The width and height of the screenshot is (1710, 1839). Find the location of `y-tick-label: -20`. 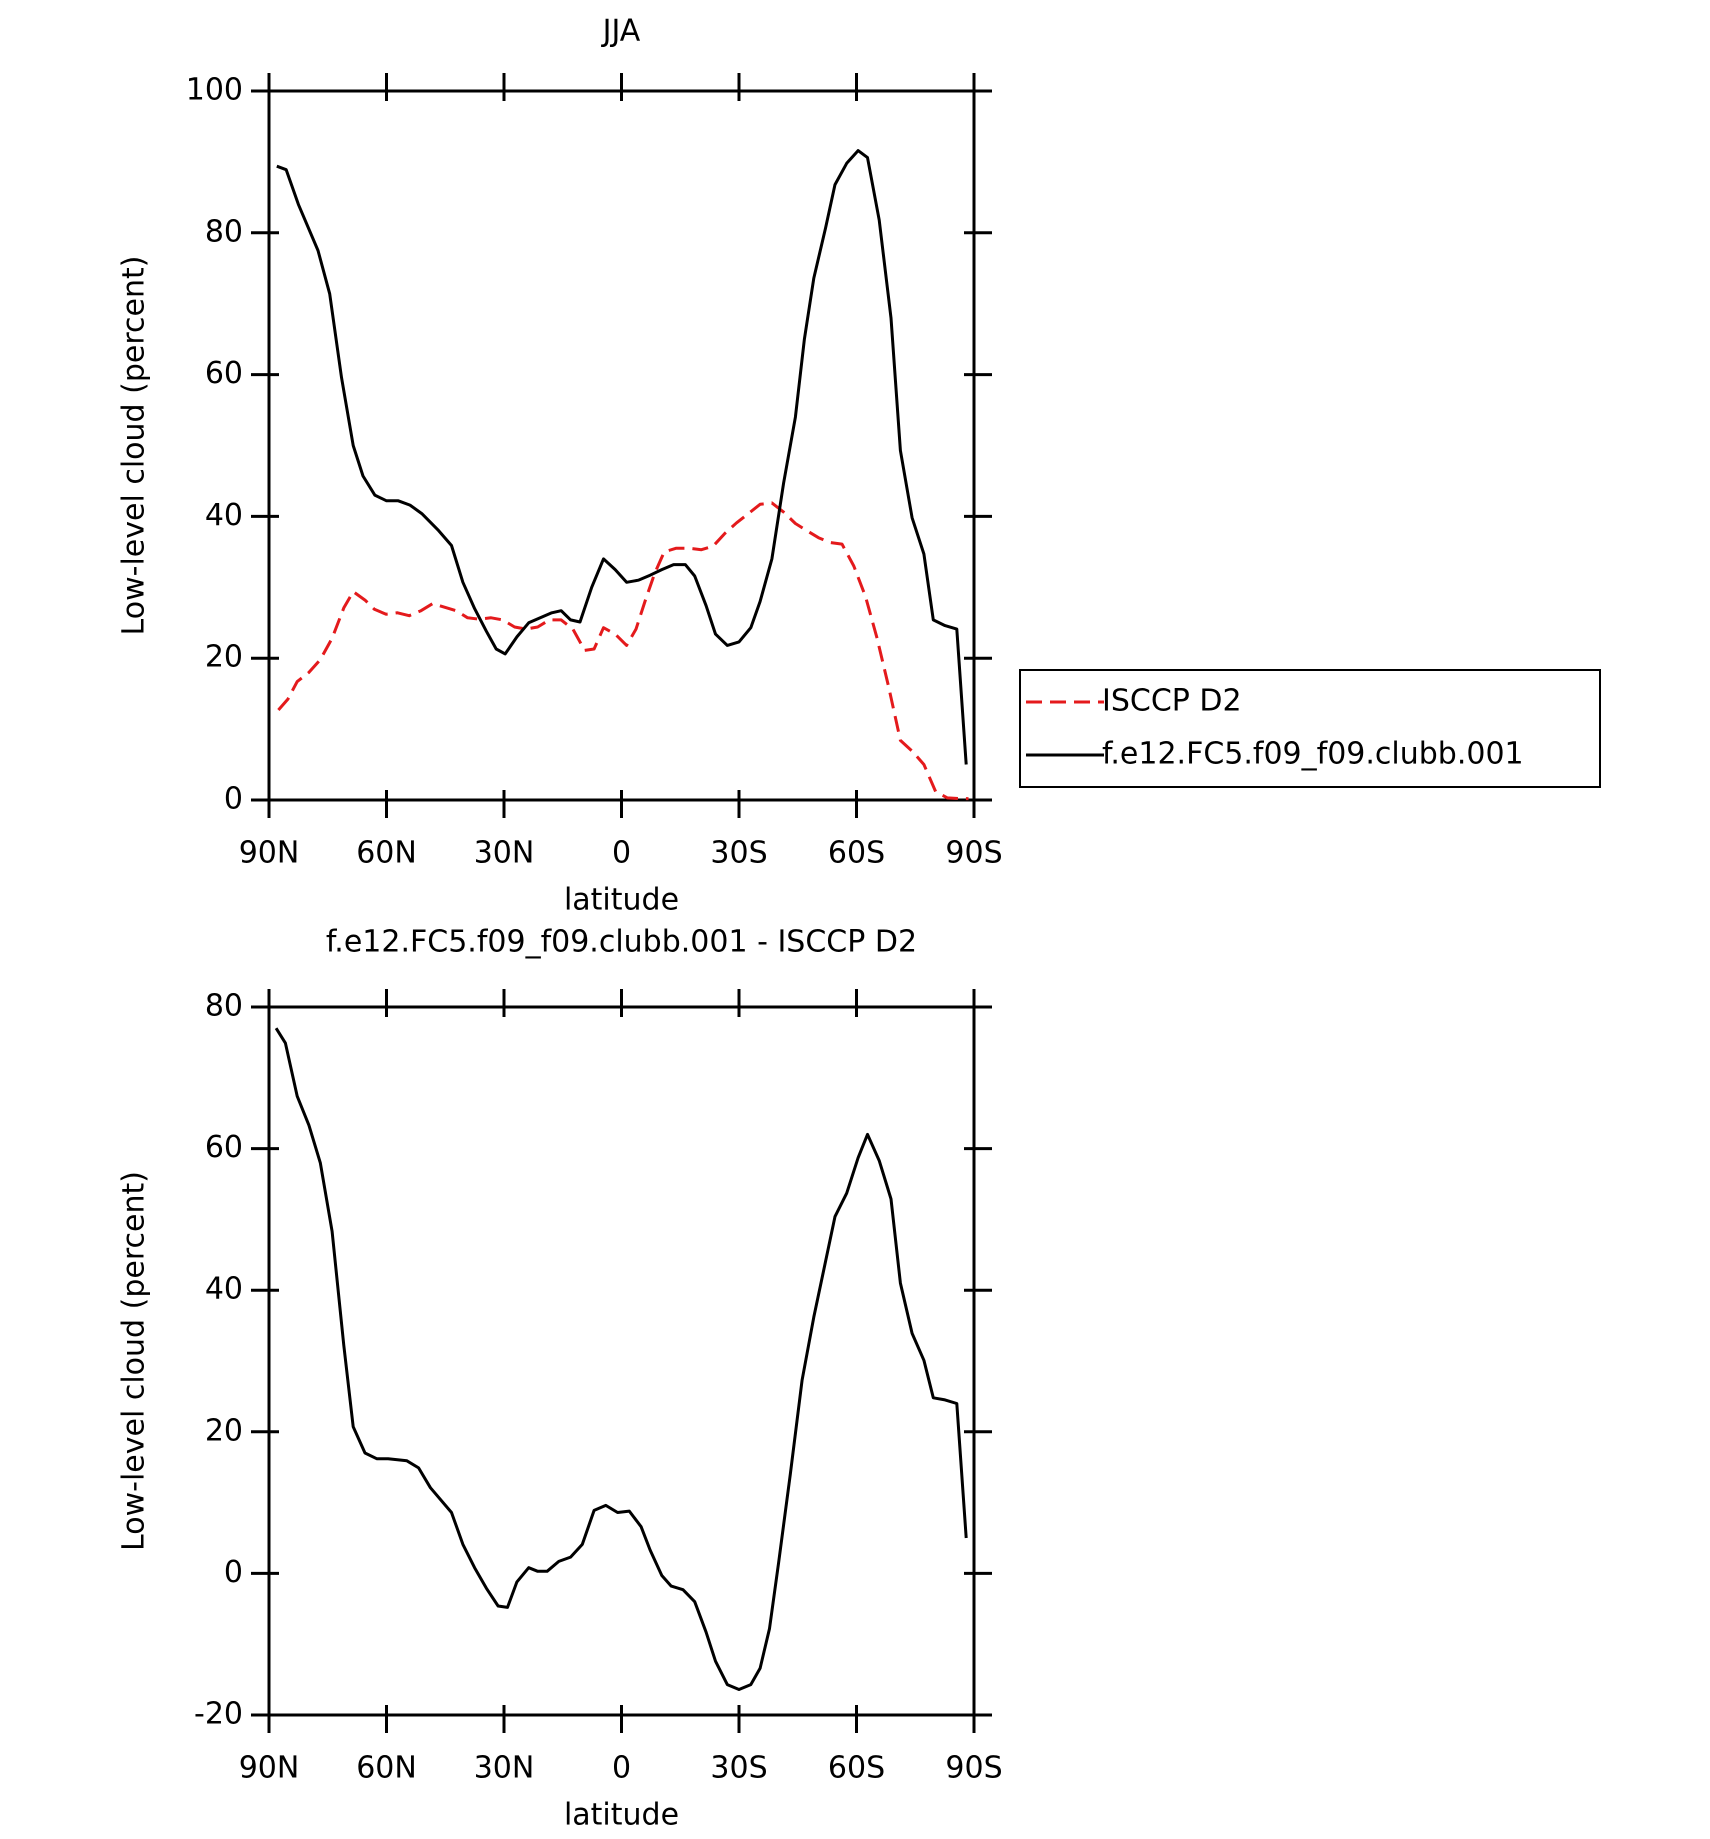

y-tick-label: -20 is located at coordinates (218, 1714).